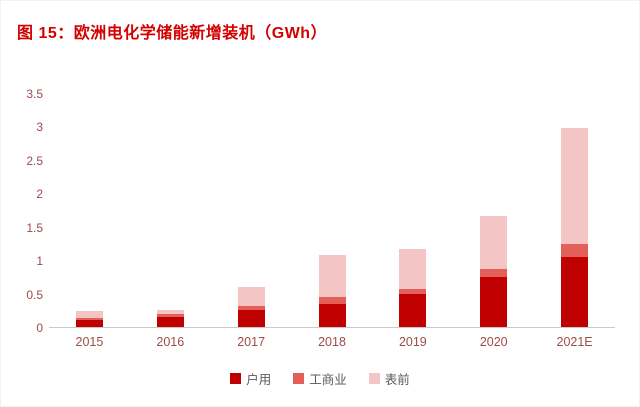 This screenshot has height=407, width=640. Describe the element at coordinates (328, 380) in the screenshot. I see `legend-label: 工商业` at that location.